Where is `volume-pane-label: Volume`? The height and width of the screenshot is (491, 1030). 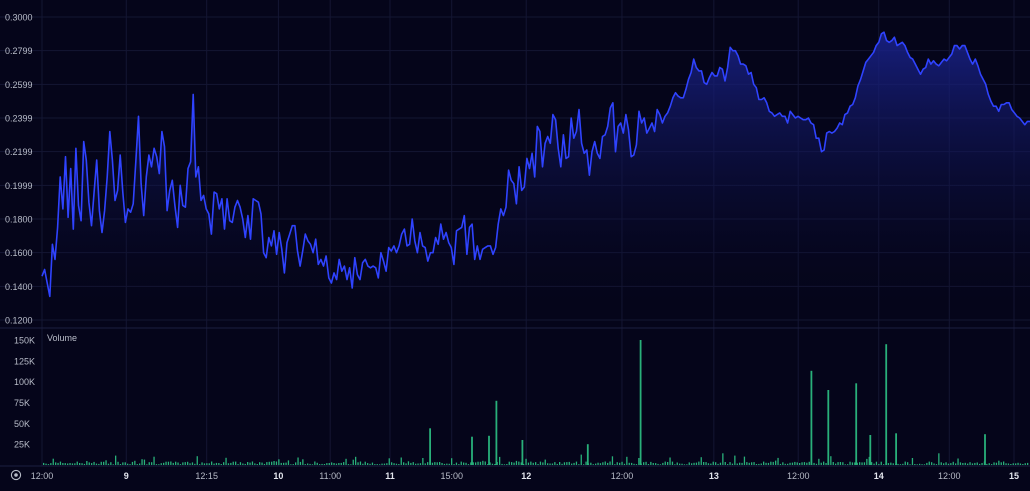 volume-pane-label: Volume is located at coordinates (62, 338).